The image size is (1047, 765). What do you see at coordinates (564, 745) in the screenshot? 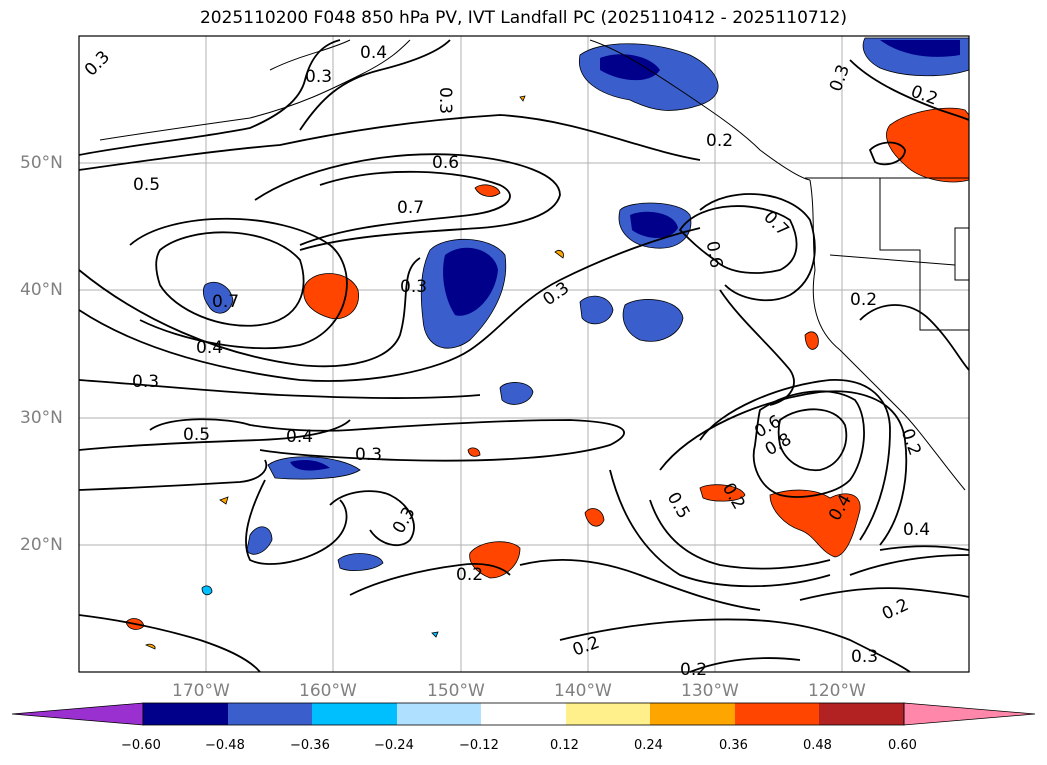
I see `colorbar-tick: 0.12` at bounding box center [564, 745].